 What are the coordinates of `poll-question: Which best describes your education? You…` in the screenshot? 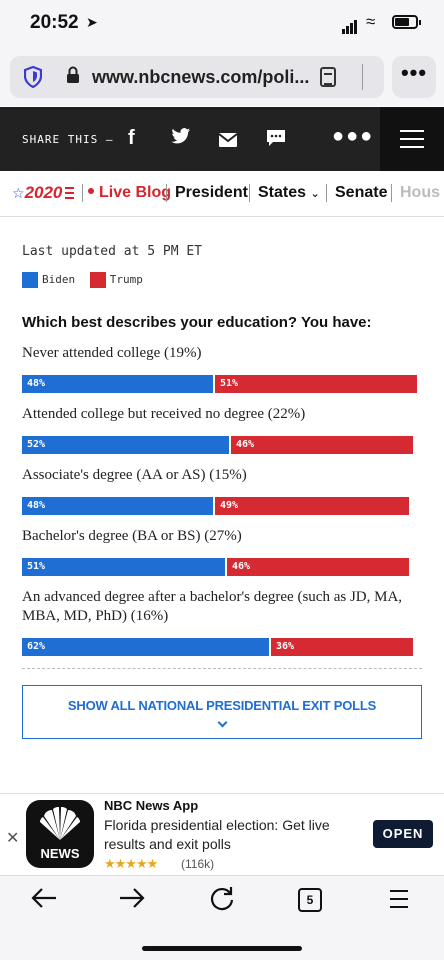 It's located at (197, 322).